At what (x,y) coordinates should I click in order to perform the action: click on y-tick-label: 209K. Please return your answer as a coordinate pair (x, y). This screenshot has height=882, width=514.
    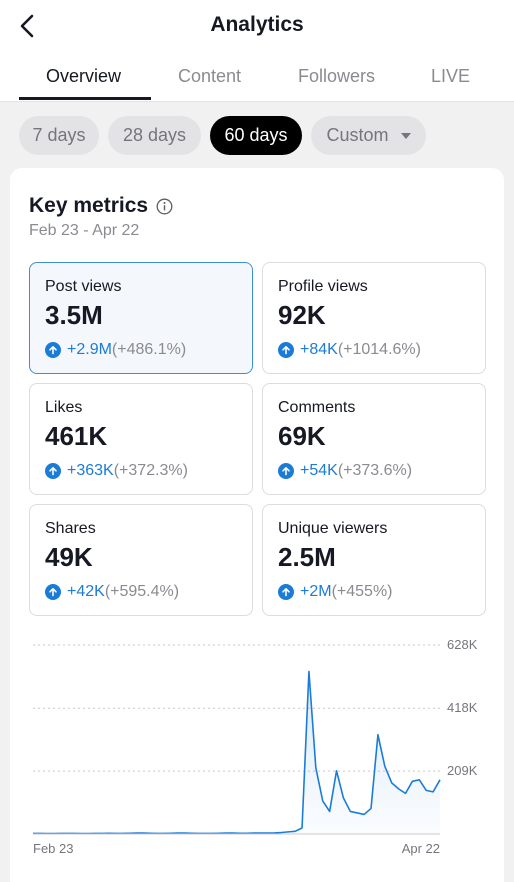
    Looking at the image, I should click on (462, 770).